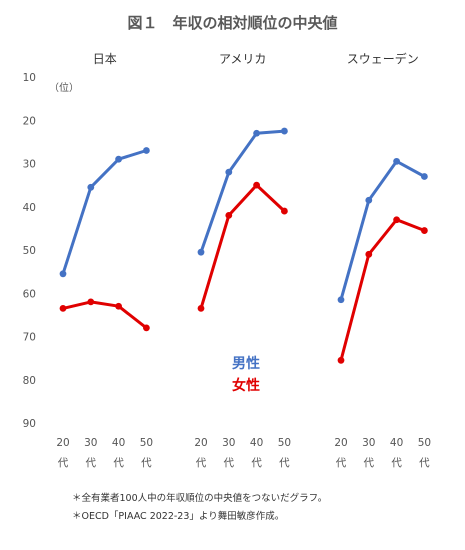  I want to click on panel-title: アメリカ, so click(242, 59).